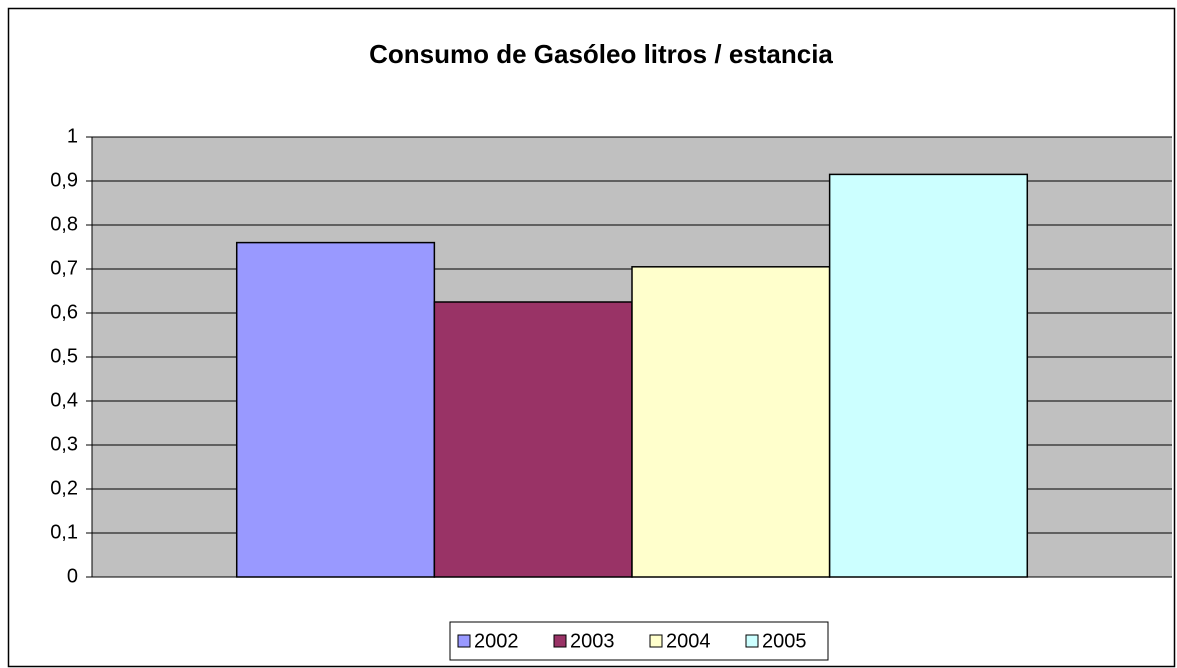 This screenshot has height=668, width=1177. Describe the element at coordinates (64, 180) in the screenshot. I see `y-tick-label: 0,9` at that location.